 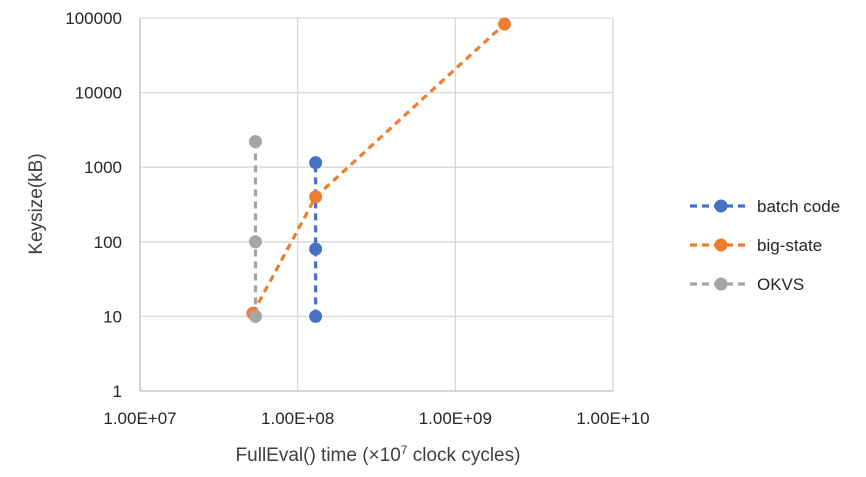 I want to click on y-tick-label: 100, so click(x=108, y=242).